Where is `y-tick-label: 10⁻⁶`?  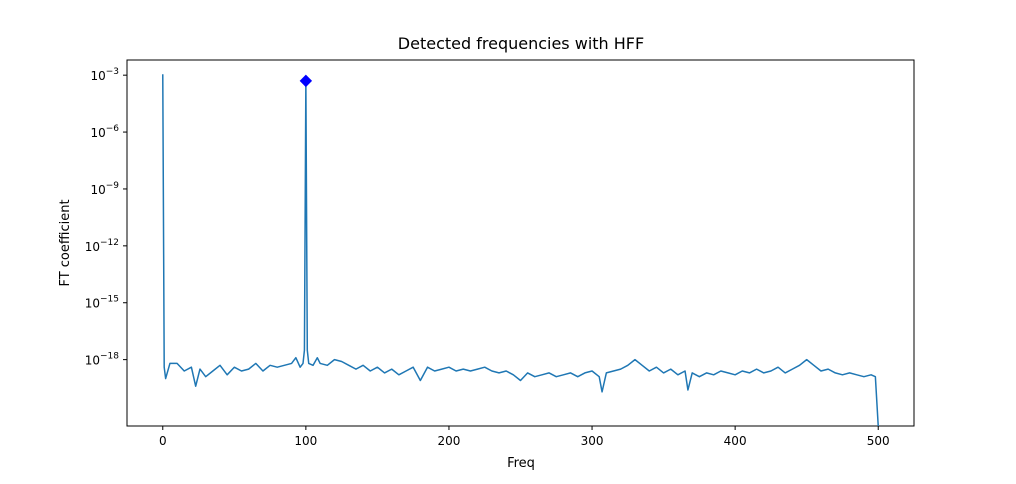
y-tick-label: 10⁻⁶ is located at coordinates (104, 132).